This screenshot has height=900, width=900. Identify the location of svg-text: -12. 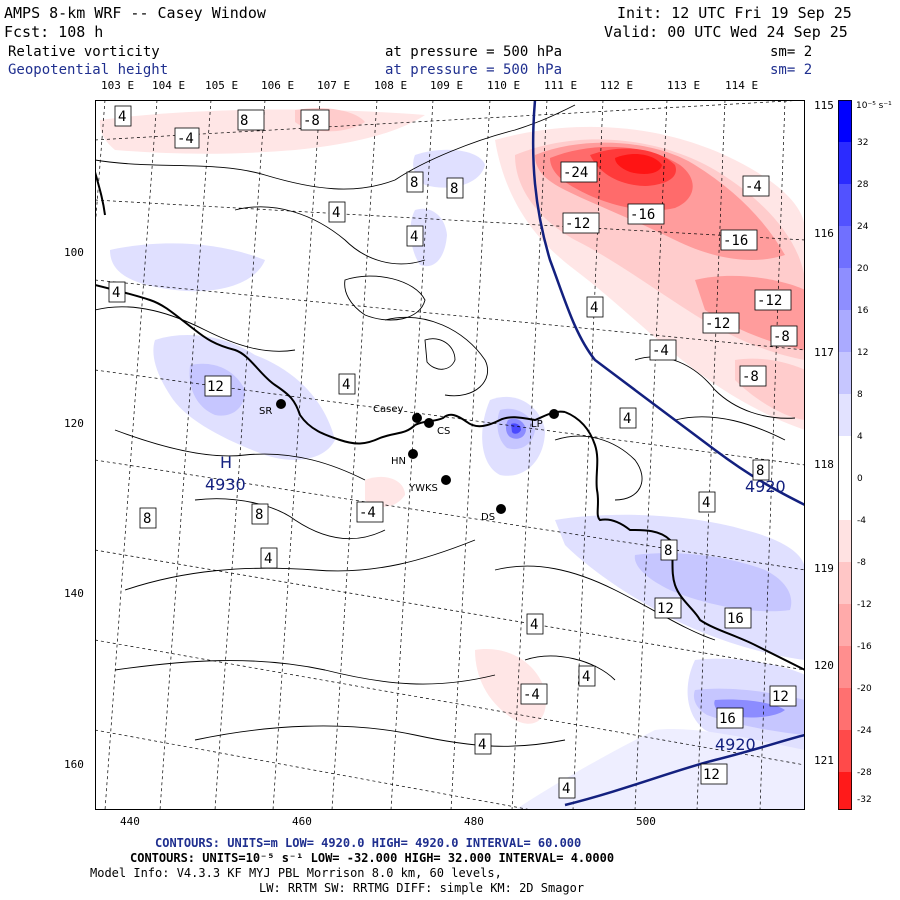
(717, 324).